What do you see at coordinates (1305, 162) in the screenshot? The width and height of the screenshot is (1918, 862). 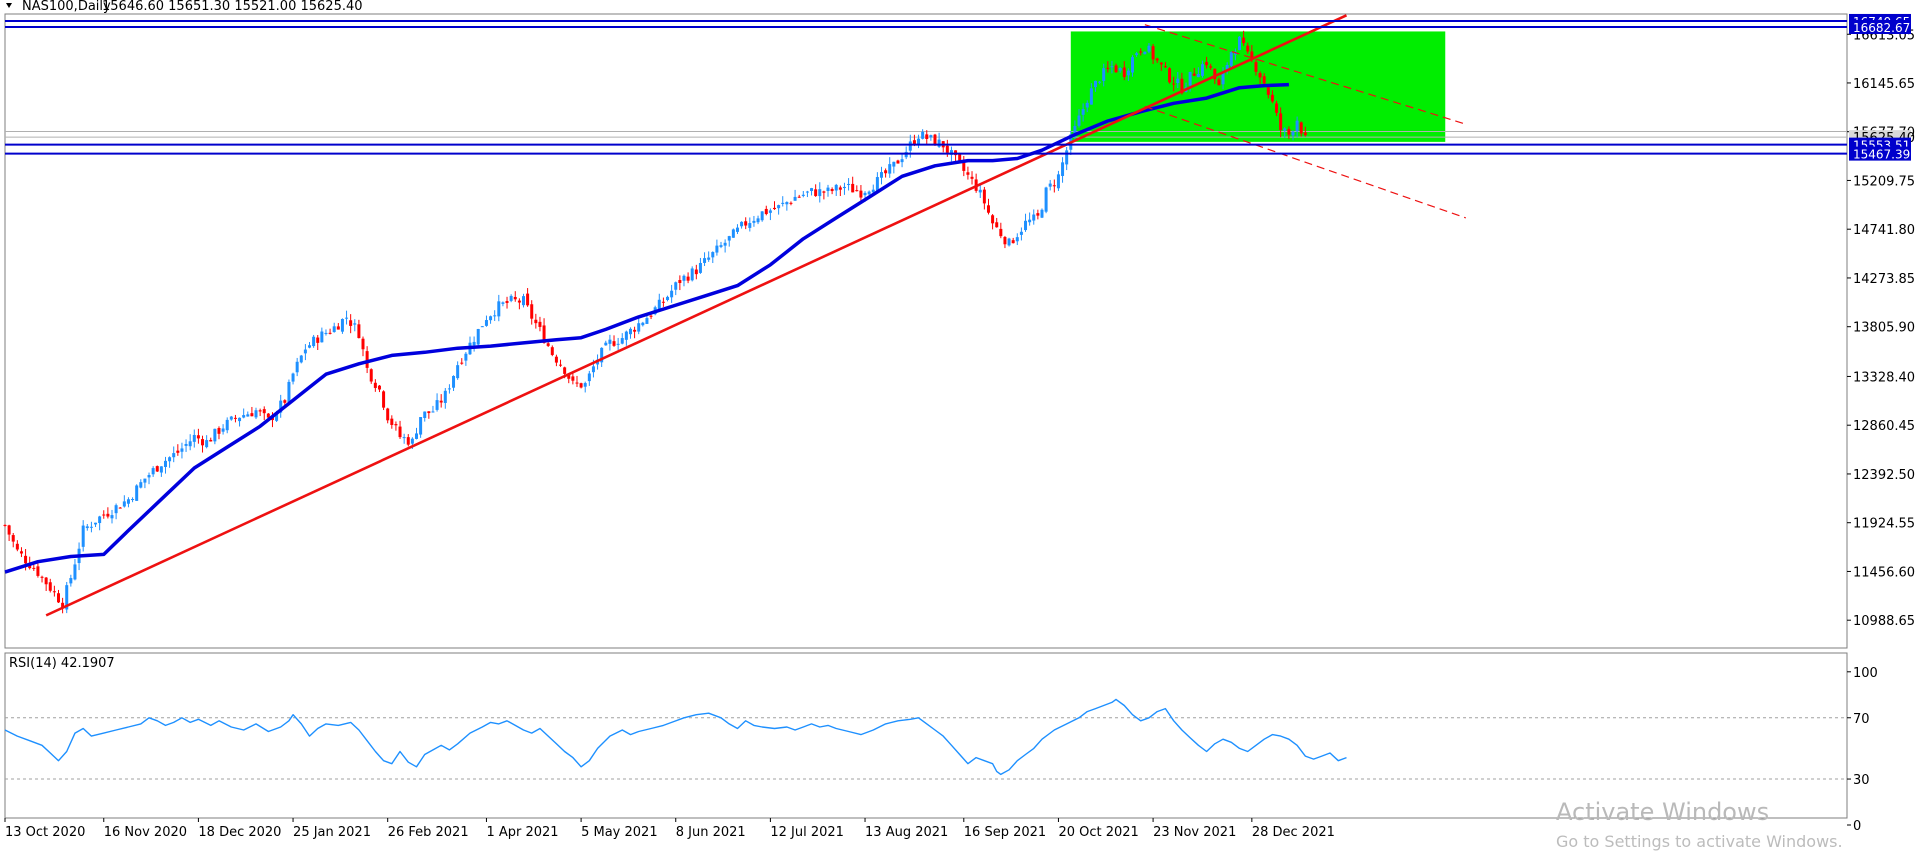 I see `channel-lower-line` at bounding box center [1305, 162].